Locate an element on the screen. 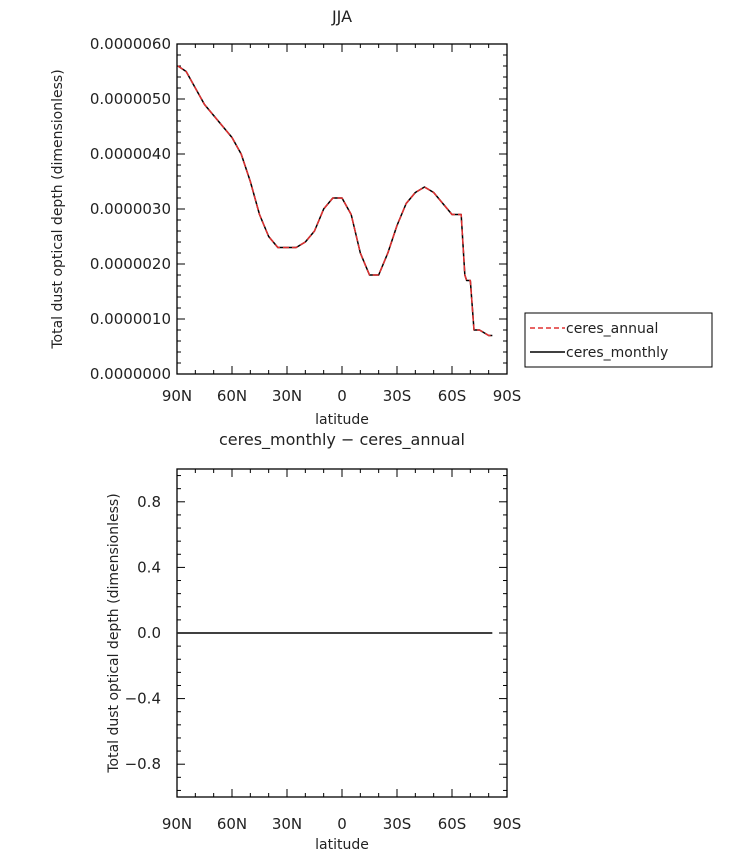 This screenshot has height=856, width=733. y-tick-label: 0.0000060 is located at coordinates (130, 44).